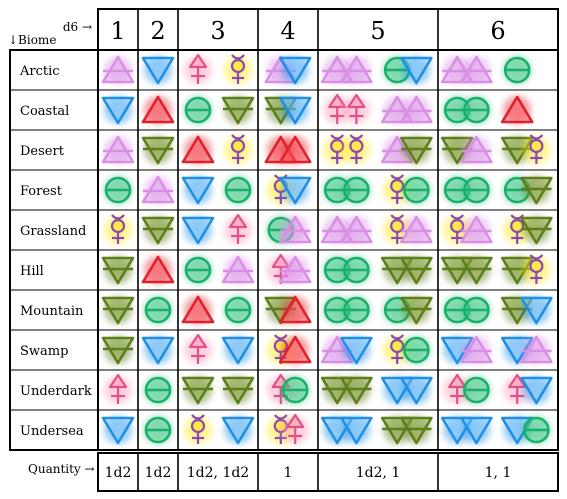  What do you see at coordinates (32, 40) in the screenshot?
I see `biome-header-label: ↓Biome` at bounding box center [32, 40].